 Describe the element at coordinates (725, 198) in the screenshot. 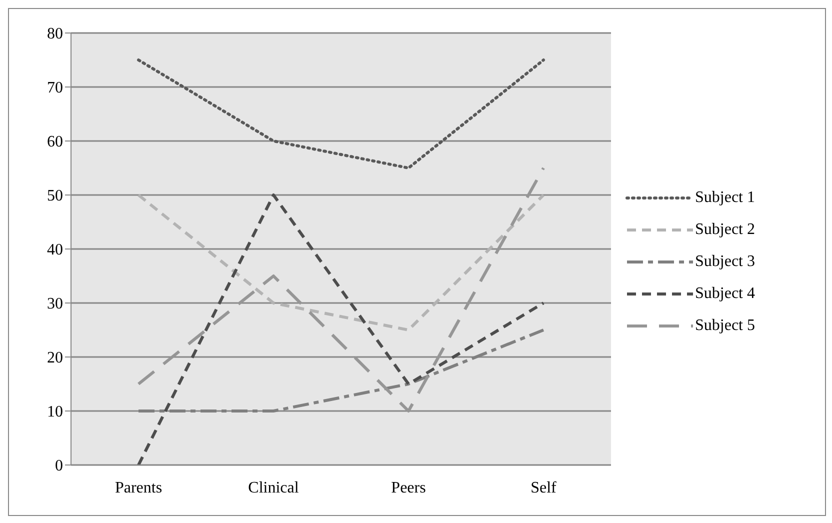

I see `legend-label: Subject 1` at that location.